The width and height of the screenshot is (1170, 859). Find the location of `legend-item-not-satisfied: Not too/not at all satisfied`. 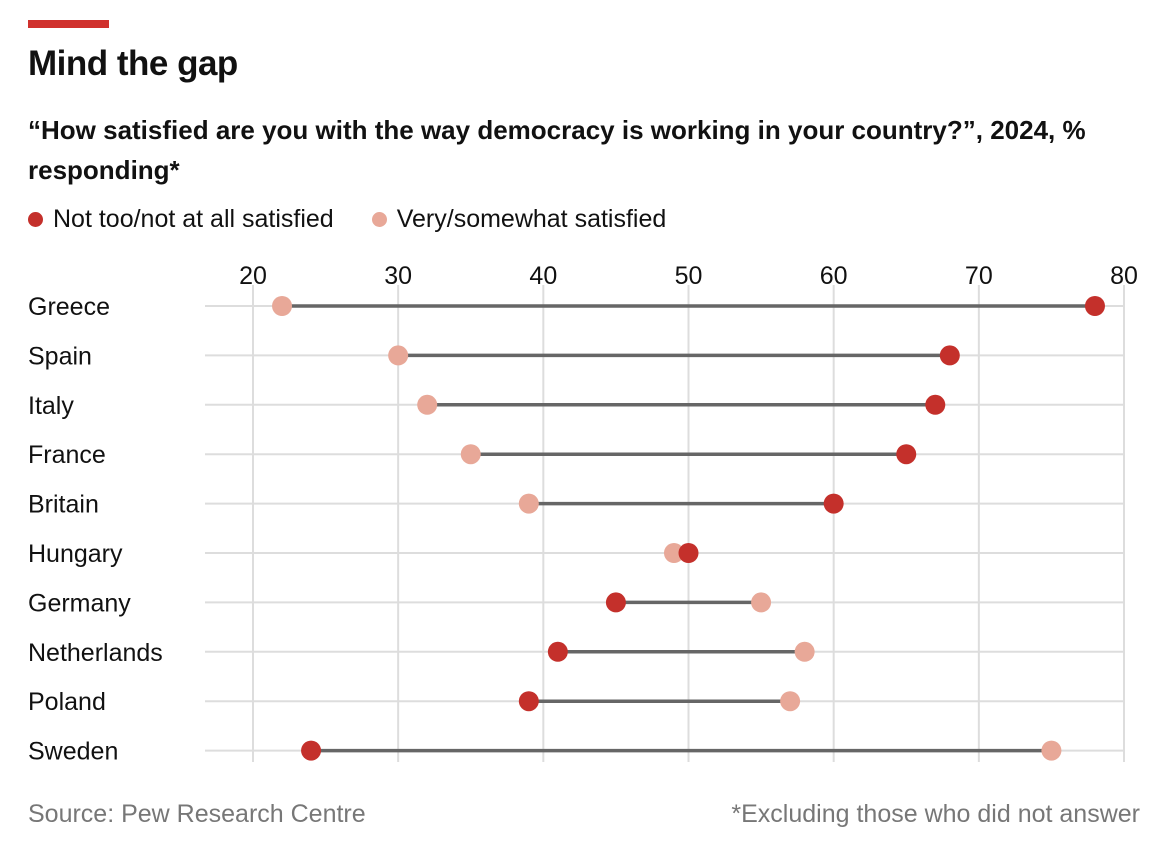

legend-item-not-satisfied: Not too/not at all satisfied is located at coordinates (181, 219).